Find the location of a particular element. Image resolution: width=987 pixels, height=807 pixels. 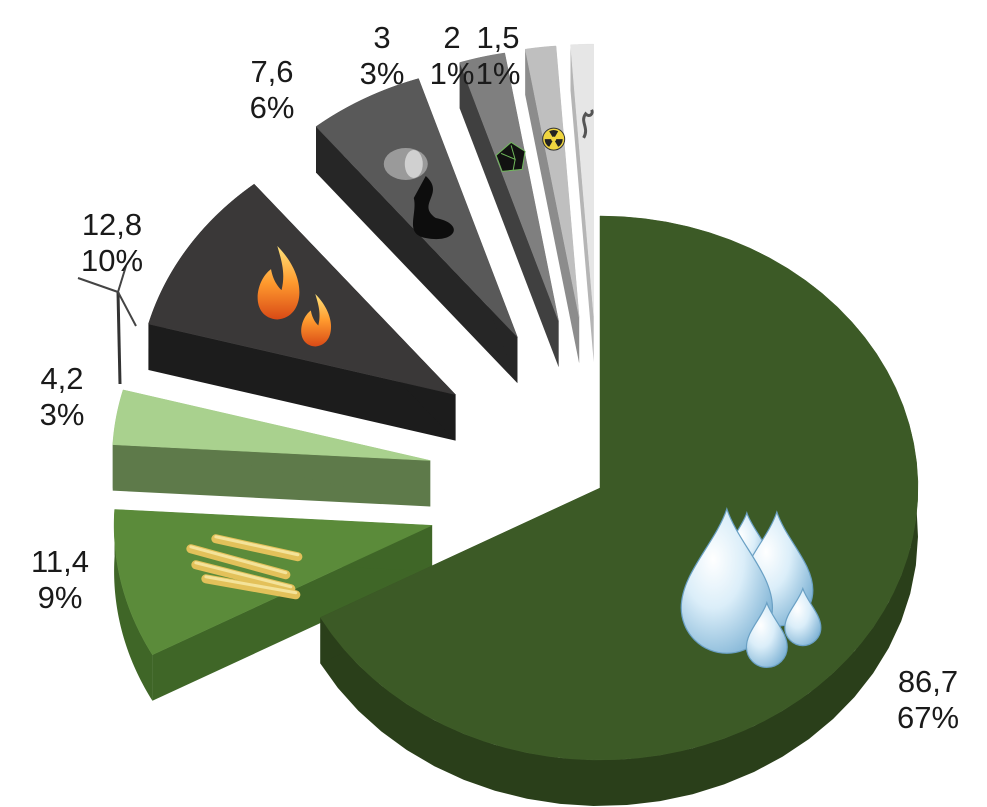

slice-label: 11,4 9% is located at coordinates (60, 580).